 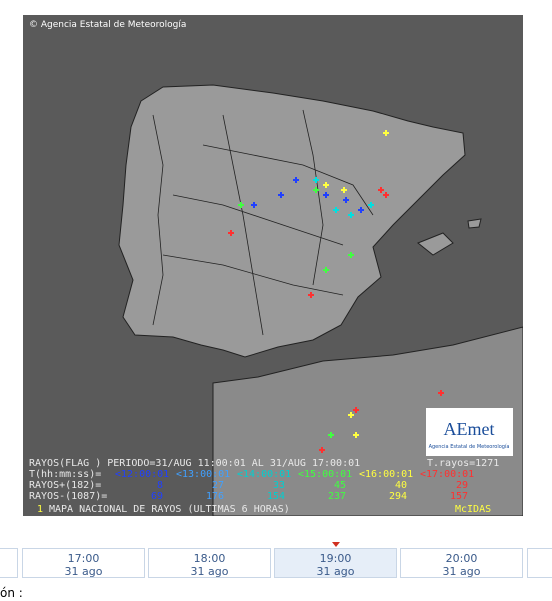 What do you see at coordinates (469, 446) in the screenshot?
I see `logo-subtitle: Agencia Estatal de Meteorología` at bounding box center [469, 446].